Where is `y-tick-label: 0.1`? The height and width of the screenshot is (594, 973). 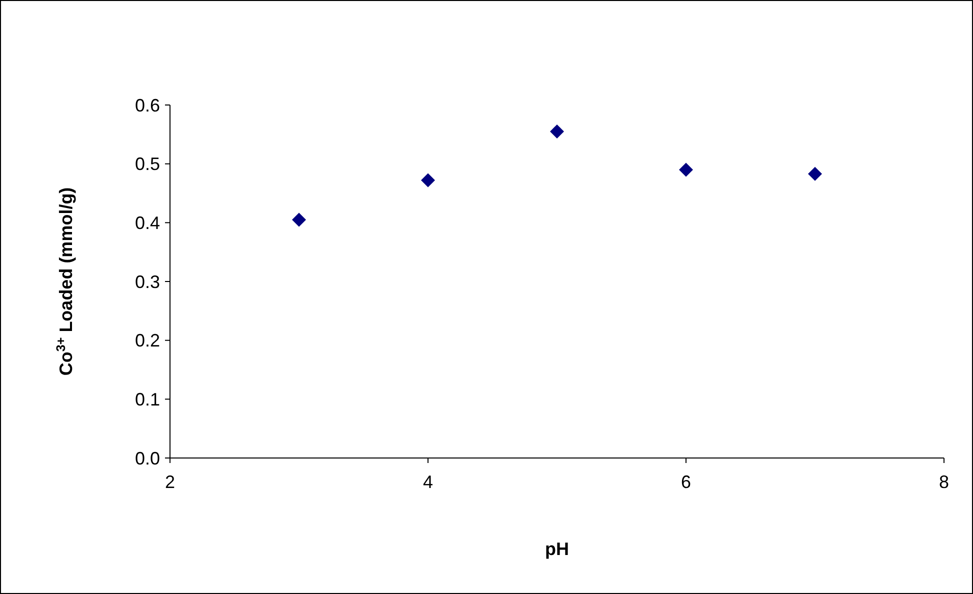
y-tick-label: 0.1 is located at coordinates (147, 399).